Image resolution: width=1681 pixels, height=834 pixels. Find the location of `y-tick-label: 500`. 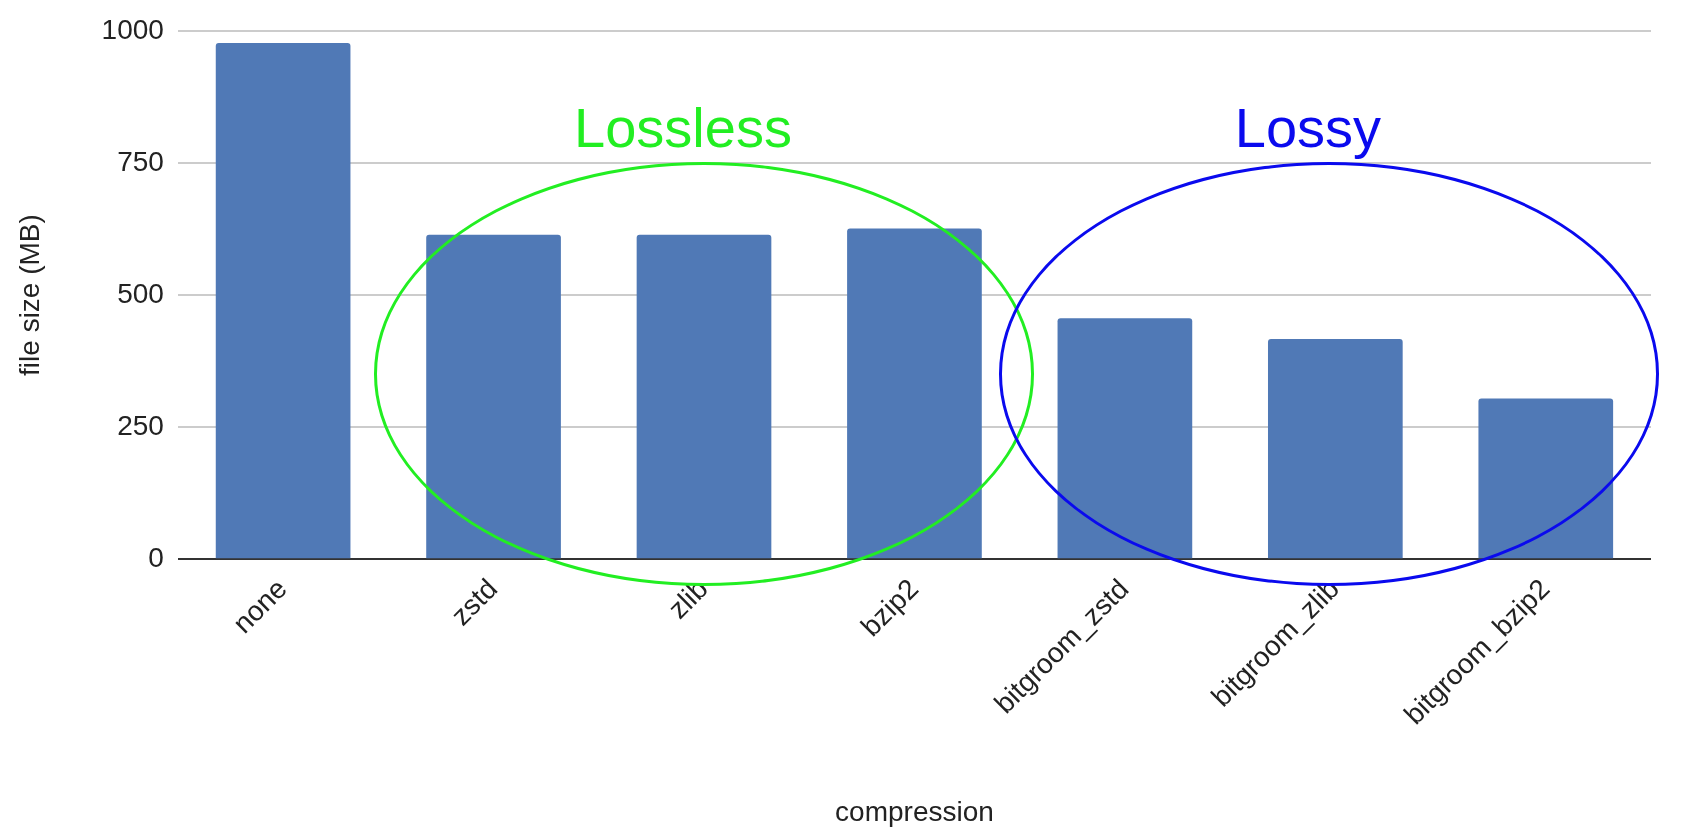

y-tick-label: 500 is located at coordinates (140, 293).